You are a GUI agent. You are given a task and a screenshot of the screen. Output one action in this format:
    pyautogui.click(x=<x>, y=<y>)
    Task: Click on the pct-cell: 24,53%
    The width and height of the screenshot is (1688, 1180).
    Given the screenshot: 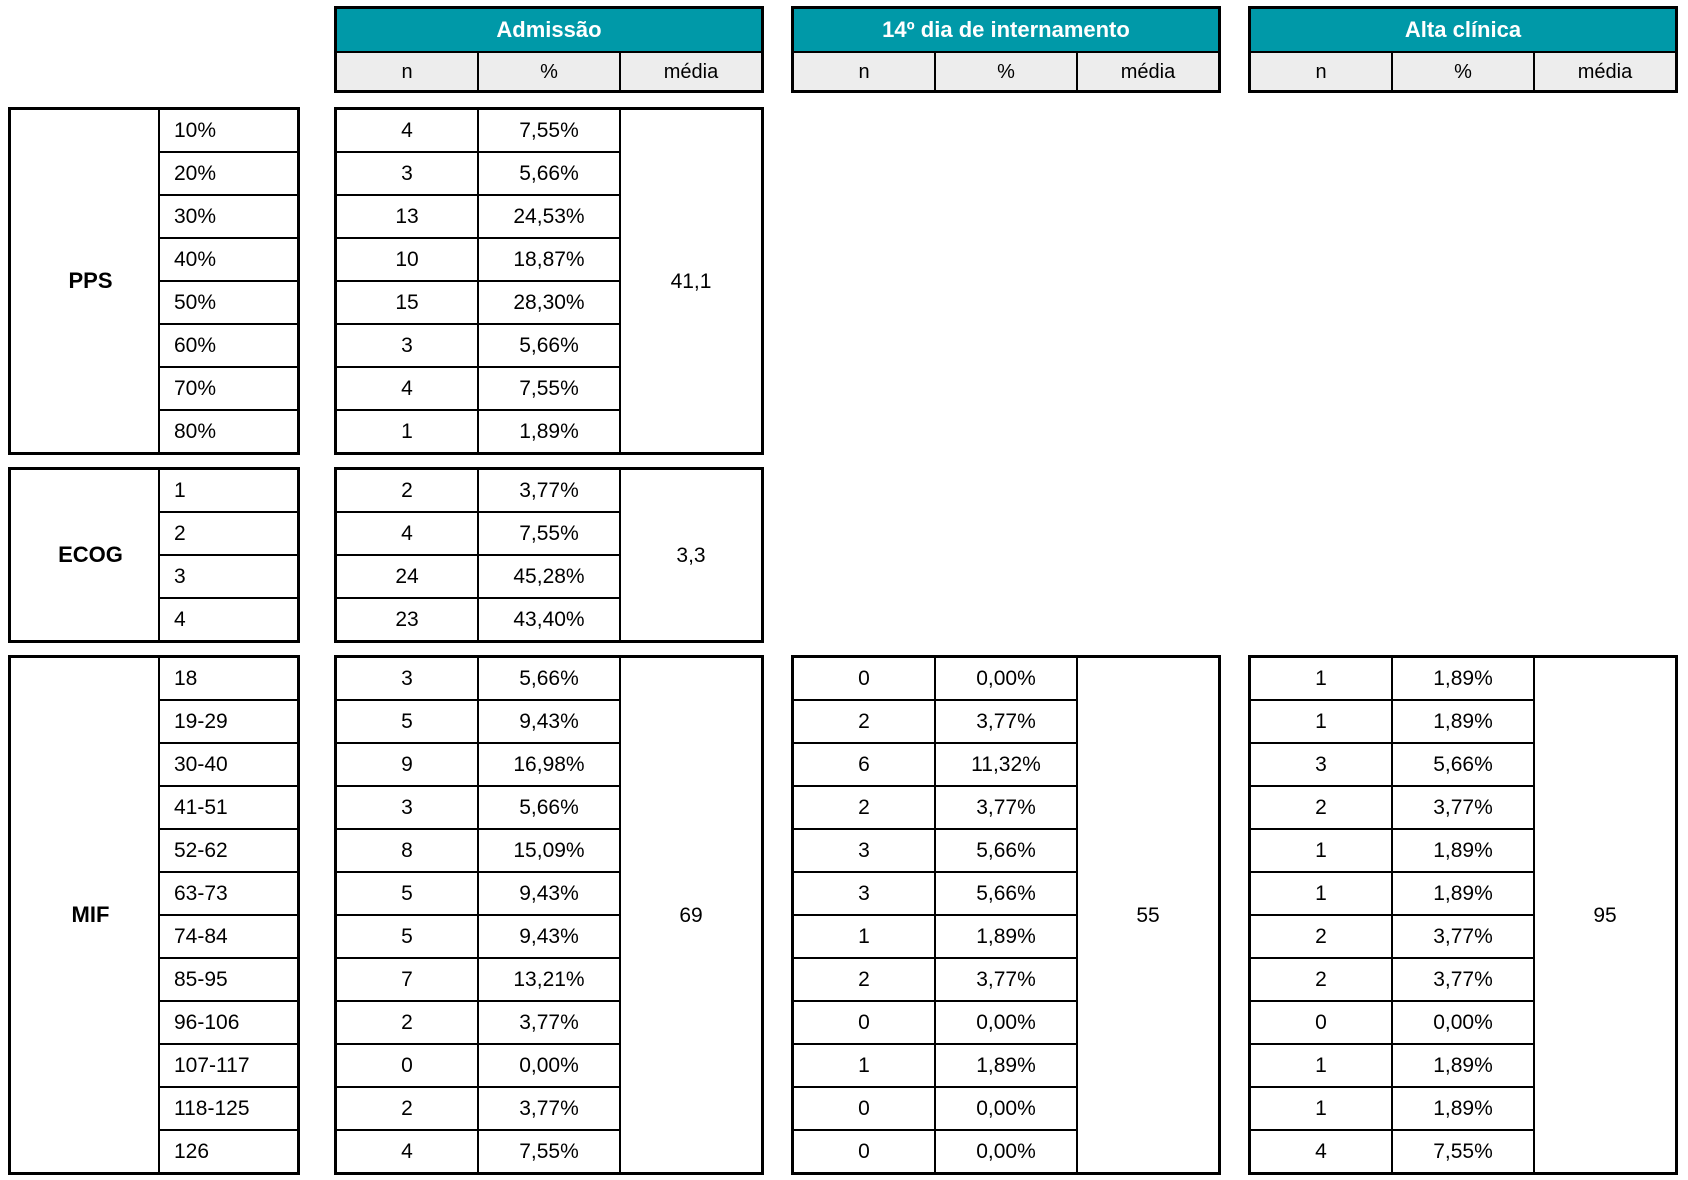 What is the action you would take?
    pyautogui.click(x=549, y=216)
    